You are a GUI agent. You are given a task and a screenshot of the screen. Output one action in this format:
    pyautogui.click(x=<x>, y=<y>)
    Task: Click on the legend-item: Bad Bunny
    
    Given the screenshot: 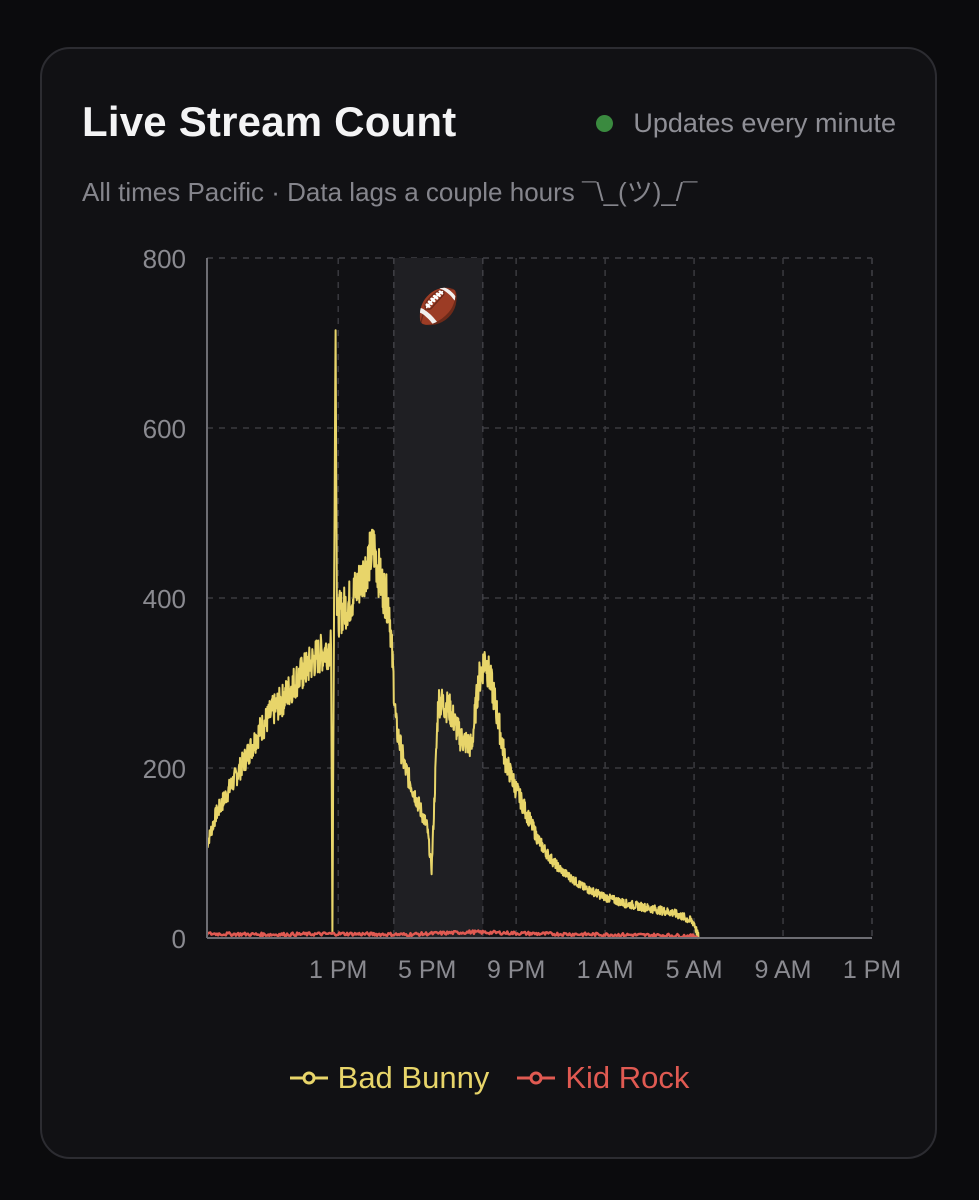 What is the action you would take?
    pyautogui.click(x=389, y=1078)
    